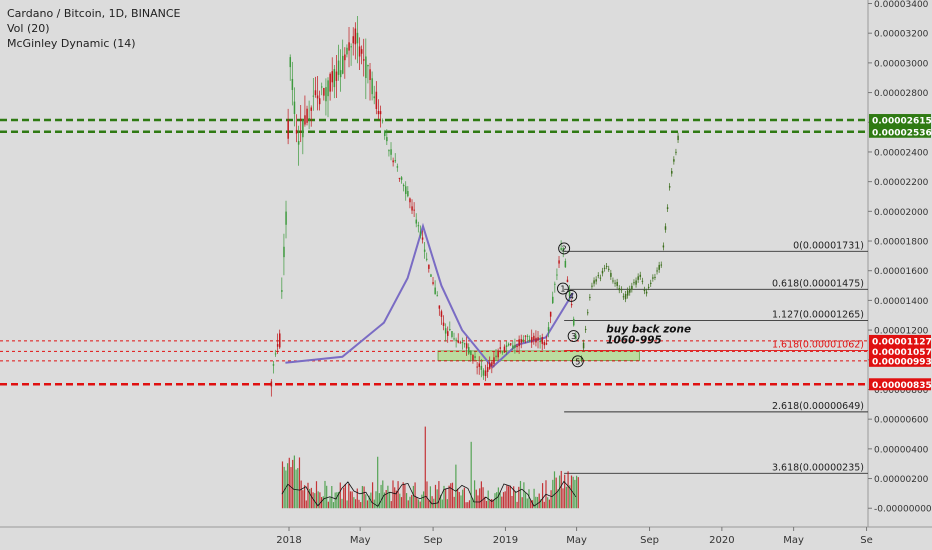 This screenshot has width=932, height=550. Describe the element at coordinates (901, 243) in the screenshot. I see `price-axis-label: 0.00001800` at that location.